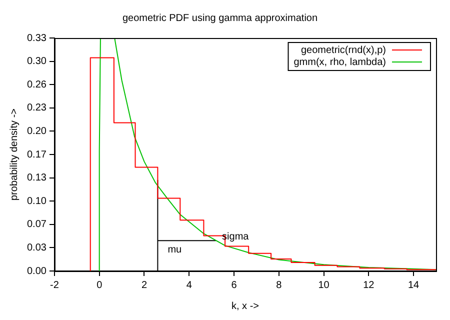 This screenshot has width=450, height=320. Describe the element at coordinates (414, 285) in the screenshot. I see `x-tick-label: 14` at that location.